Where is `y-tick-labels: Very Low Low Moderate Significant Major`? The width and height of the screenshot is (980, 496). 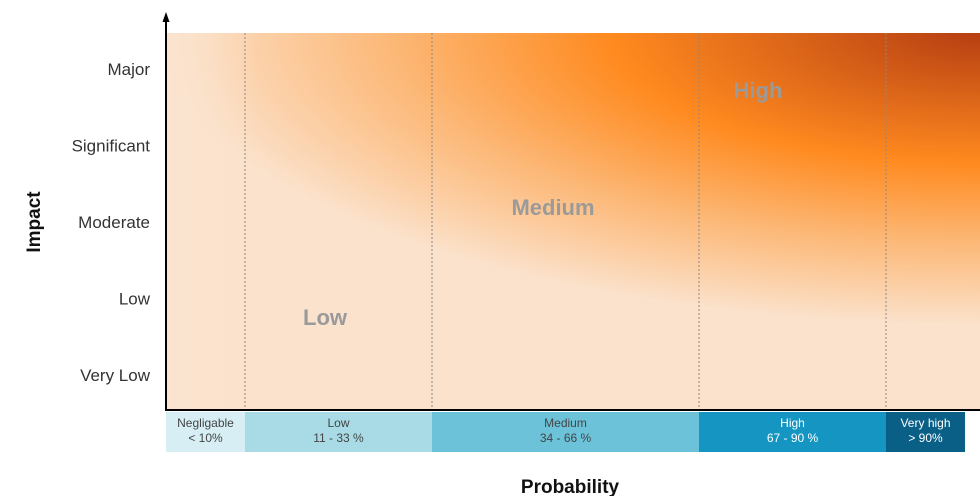 y-tick-labels: Very Low Low Moderate Significant Major is located at coordinates (111, 222).